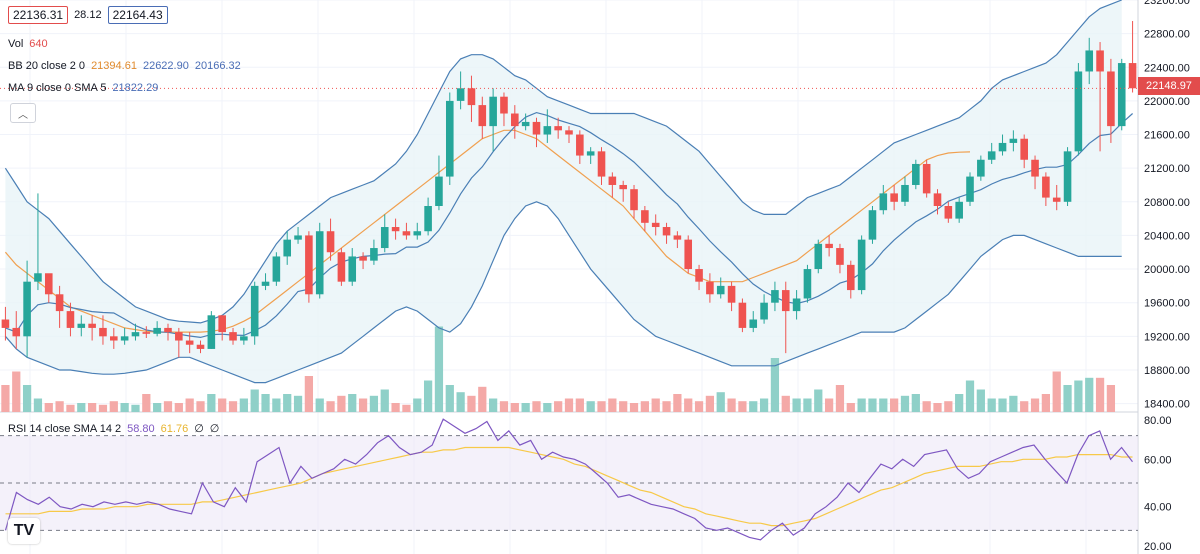  Describe the element at coordinates (1167, 304) in the screenshot. I see `price-tick-label: 19600.00` at that location.